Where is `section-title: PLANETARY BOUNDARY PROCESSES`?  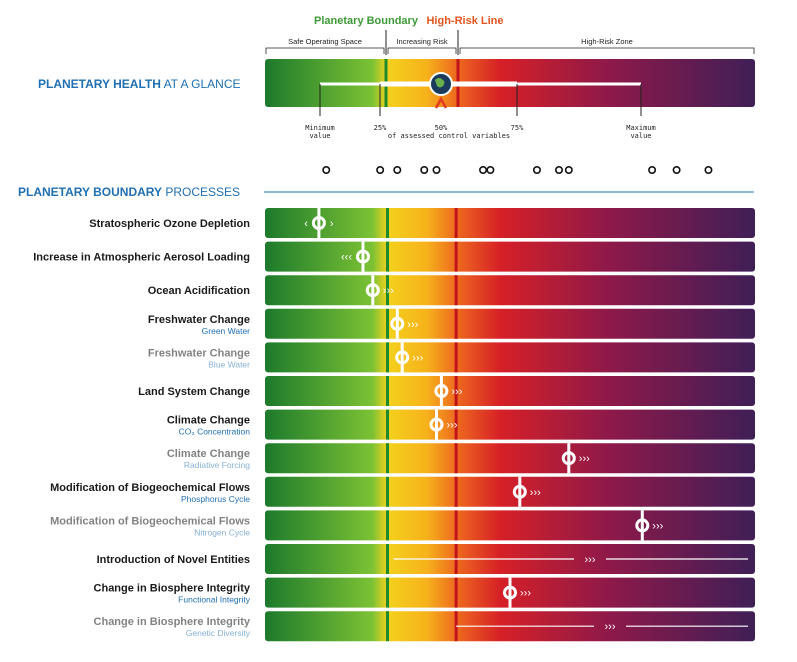 section-title: PLANETARY BOUNDARY PROCESSES is located at coordinates (129, 192).